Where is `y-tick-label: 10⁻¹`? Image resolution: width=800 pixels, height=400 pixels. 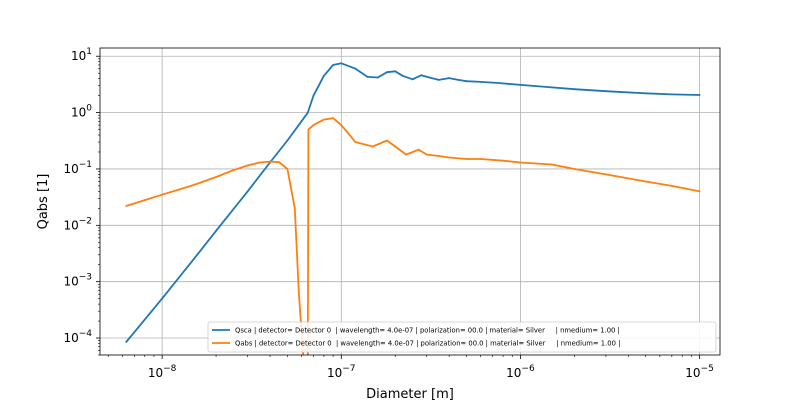 y-tick-label: 10⁻¹ is located at coordinates (77, 168).